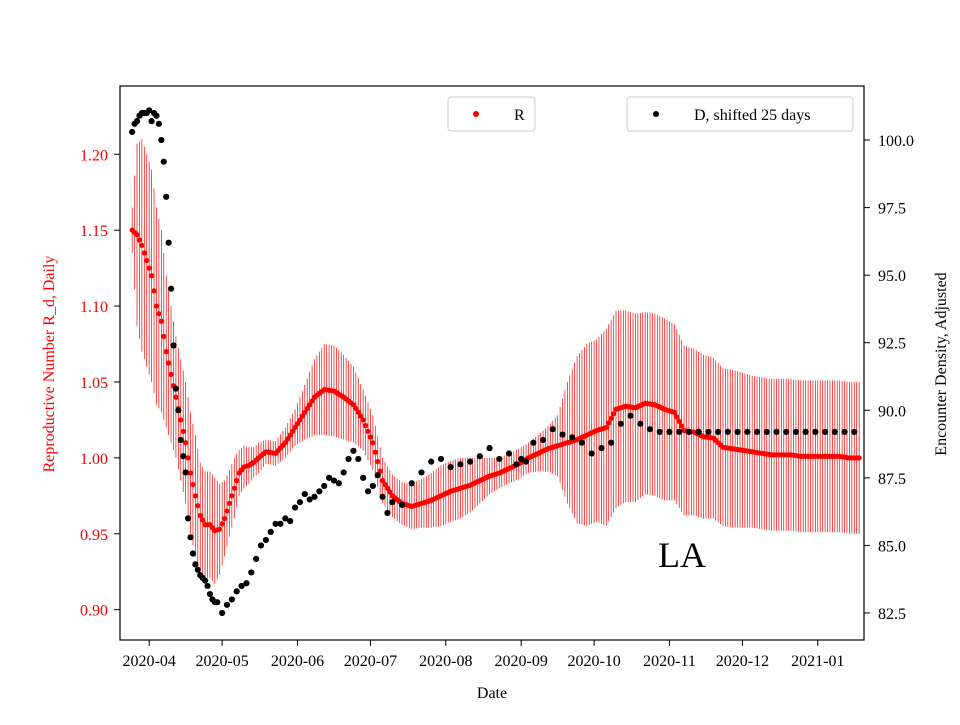 This screenshot has width=960, height=725. I want to click on y-left-tick-label: 1.00, so click(94, 459).